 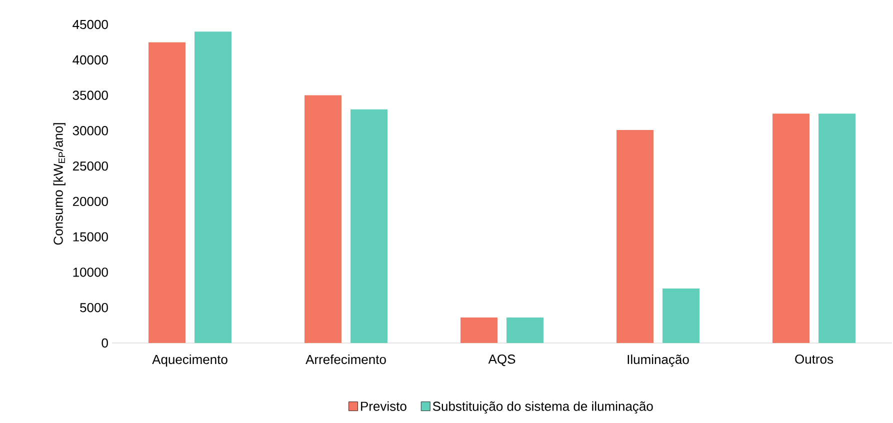 What do you see at coordinates (90, 201) in the screenshot?
I see `y-tick-label: 20000` at bounding box center [90, 201].